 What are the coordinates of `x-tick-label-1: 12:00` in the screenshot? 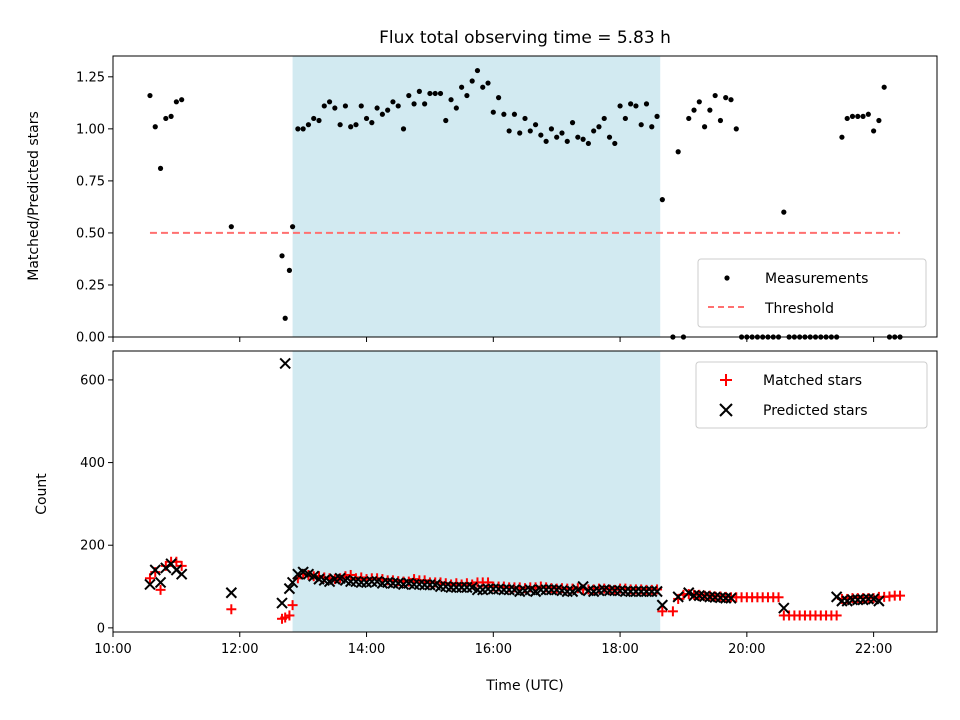 It's located at (239, 649).